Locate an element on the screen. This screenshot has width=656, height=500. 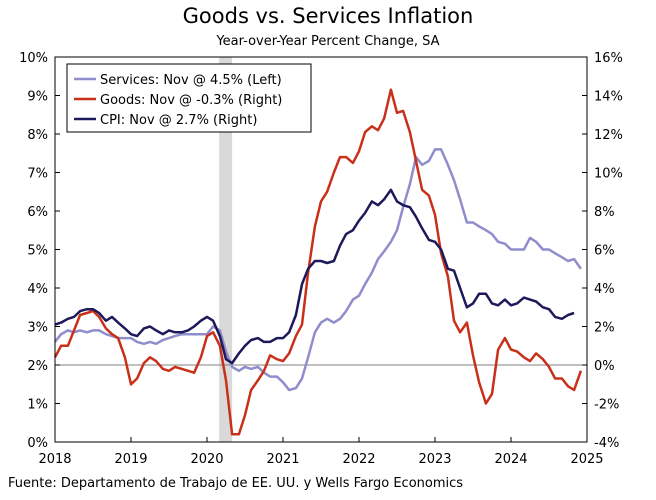
right-tick-label: -2% is located at coordinates (606, 405).